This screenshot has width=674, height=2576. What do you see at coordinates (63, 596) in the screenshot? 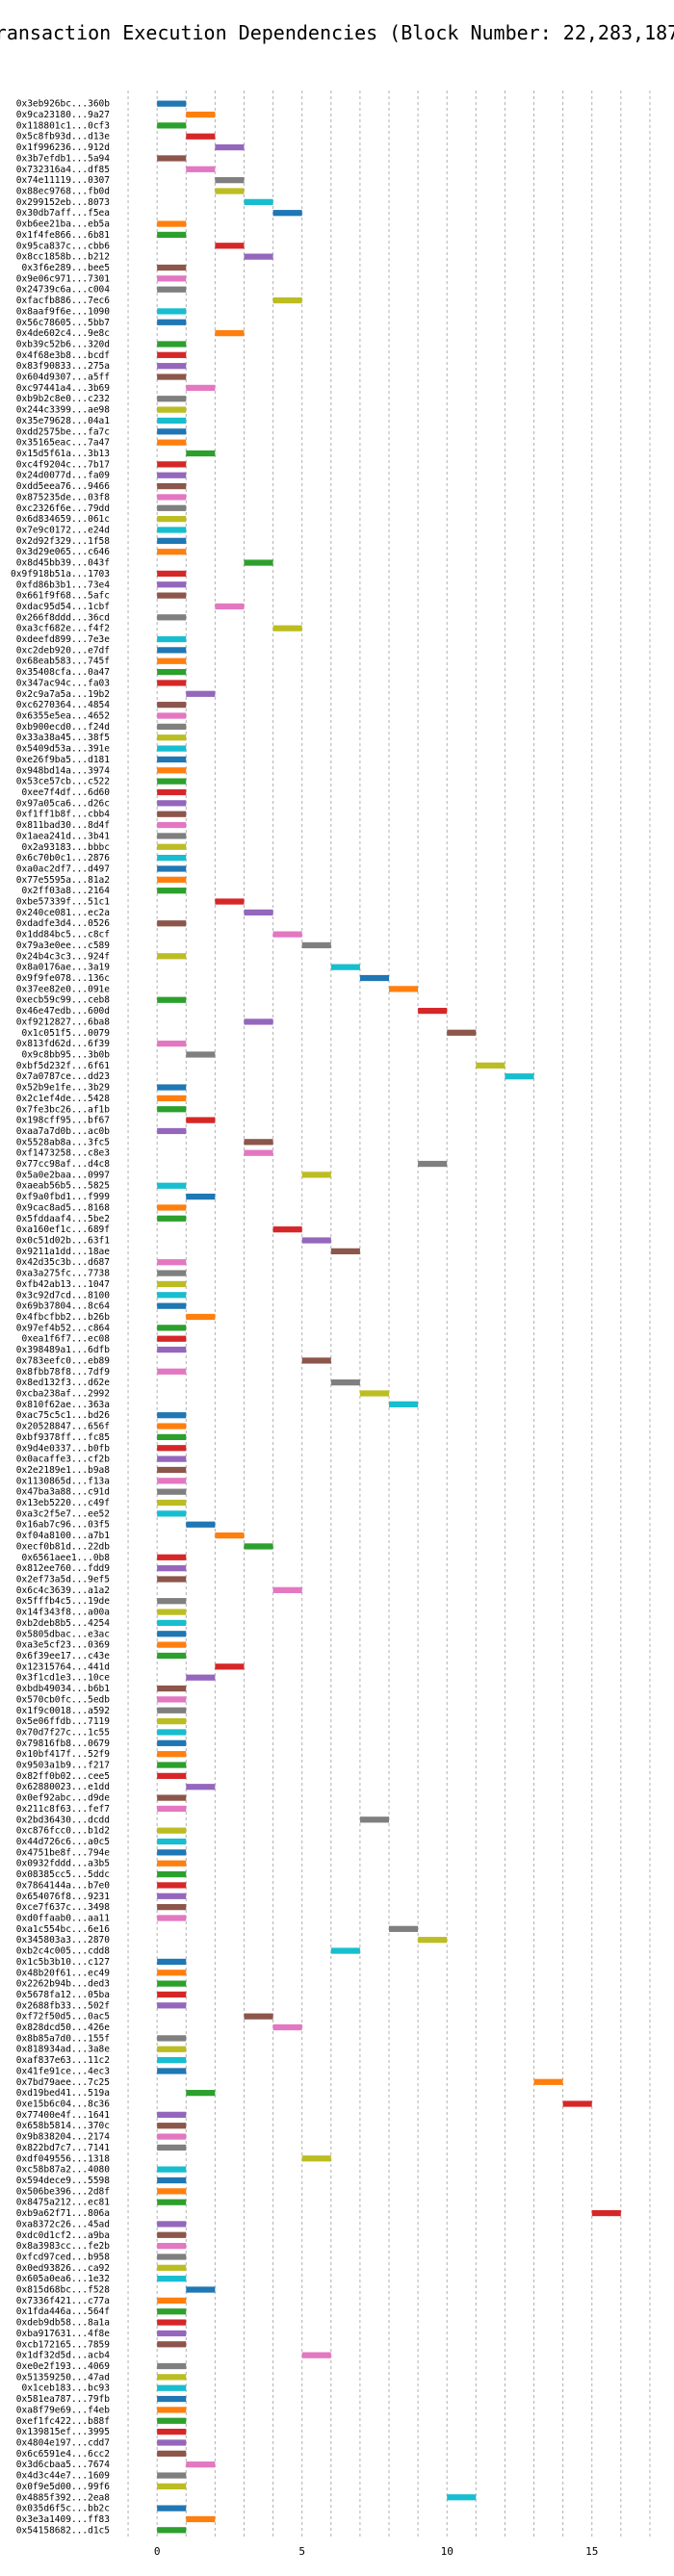
I see `row-label: 0x661f9f68...5afc` at bounding box center [63, 596].